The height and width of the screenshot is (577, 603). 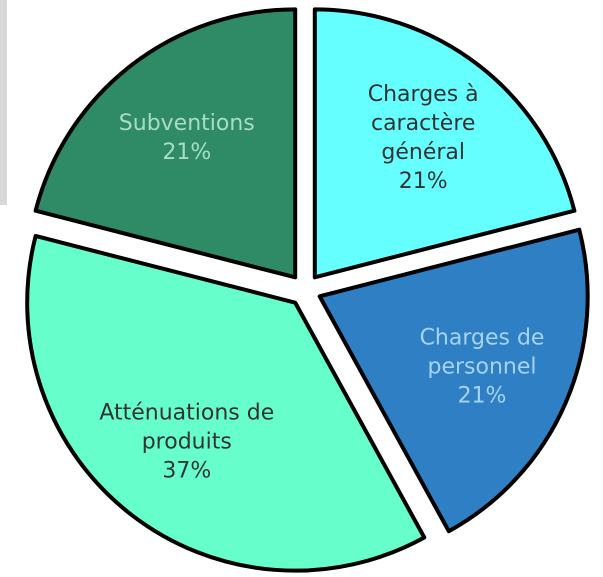 I want to click on category-label: Charges à caractère général, so click(x=423, y=123).